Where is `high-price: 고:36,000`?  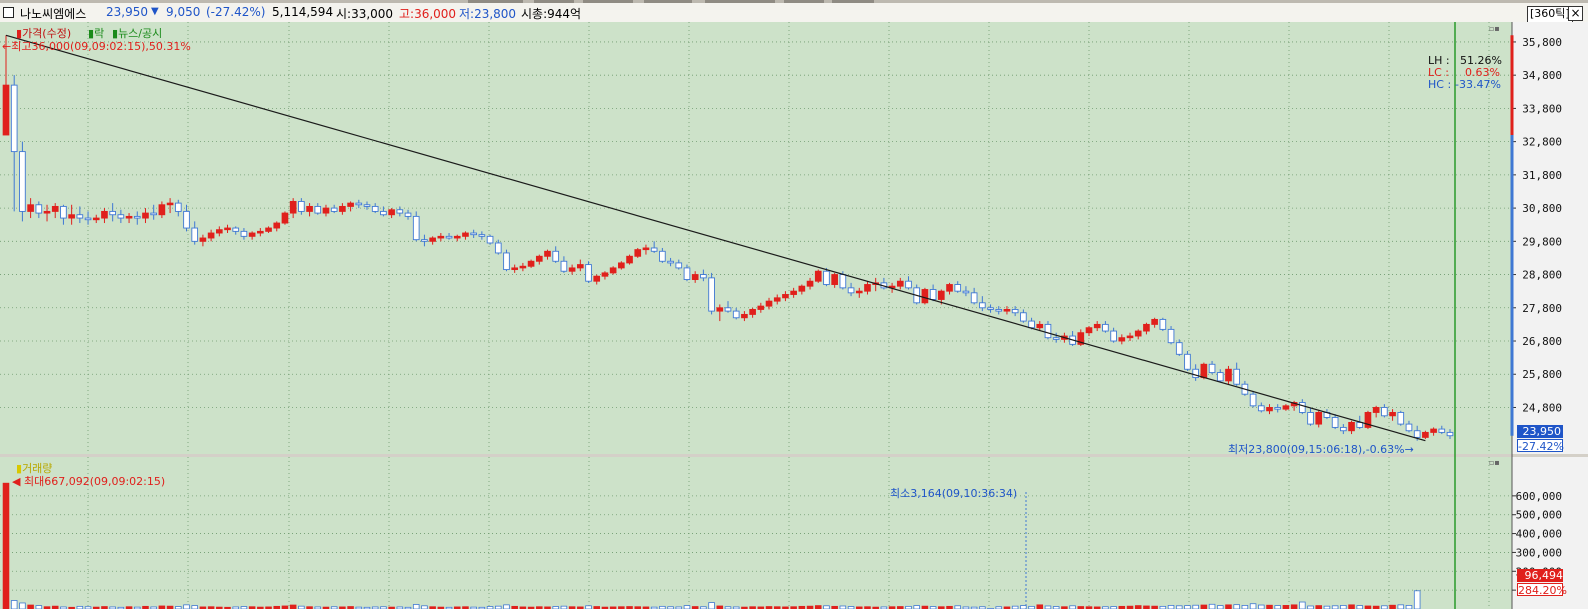 high-price: 고:36,000 is located at coordinates (428, 14).